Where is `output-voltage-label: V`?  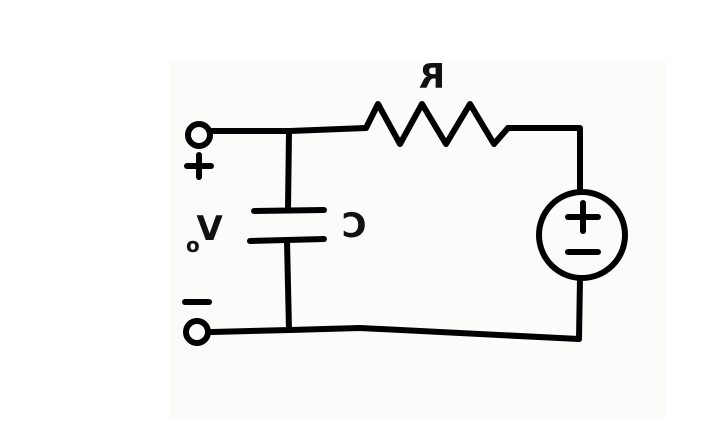
output-voltage-label: V is located at coordinates (209, 229).